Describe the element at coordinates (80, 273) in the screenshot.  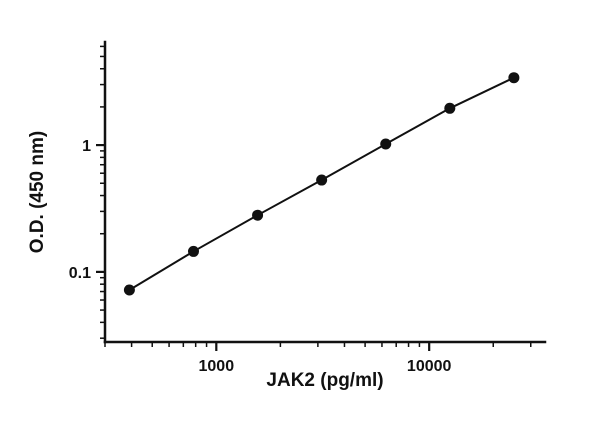
I see `y-tick-label: 0.1` at that location.